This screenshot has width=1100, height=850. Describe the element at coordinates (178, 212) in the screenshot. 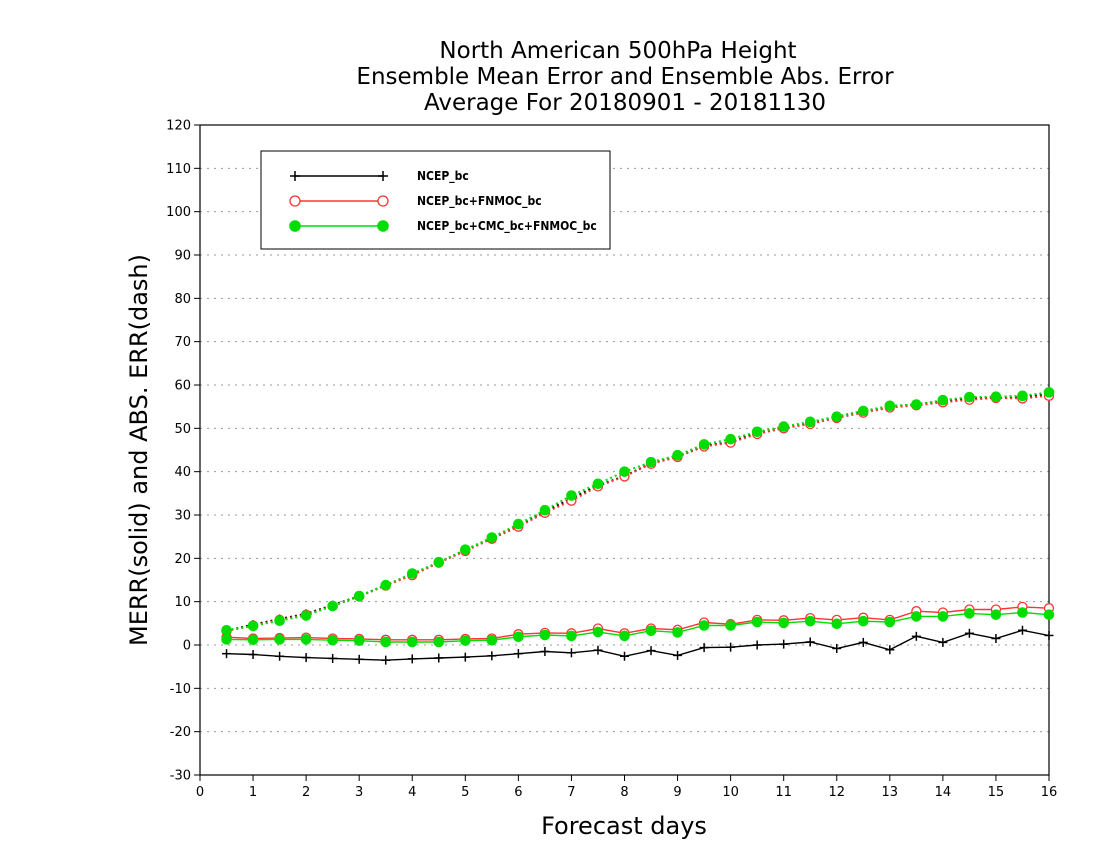

I see `y-tick-label: 100` at that location.